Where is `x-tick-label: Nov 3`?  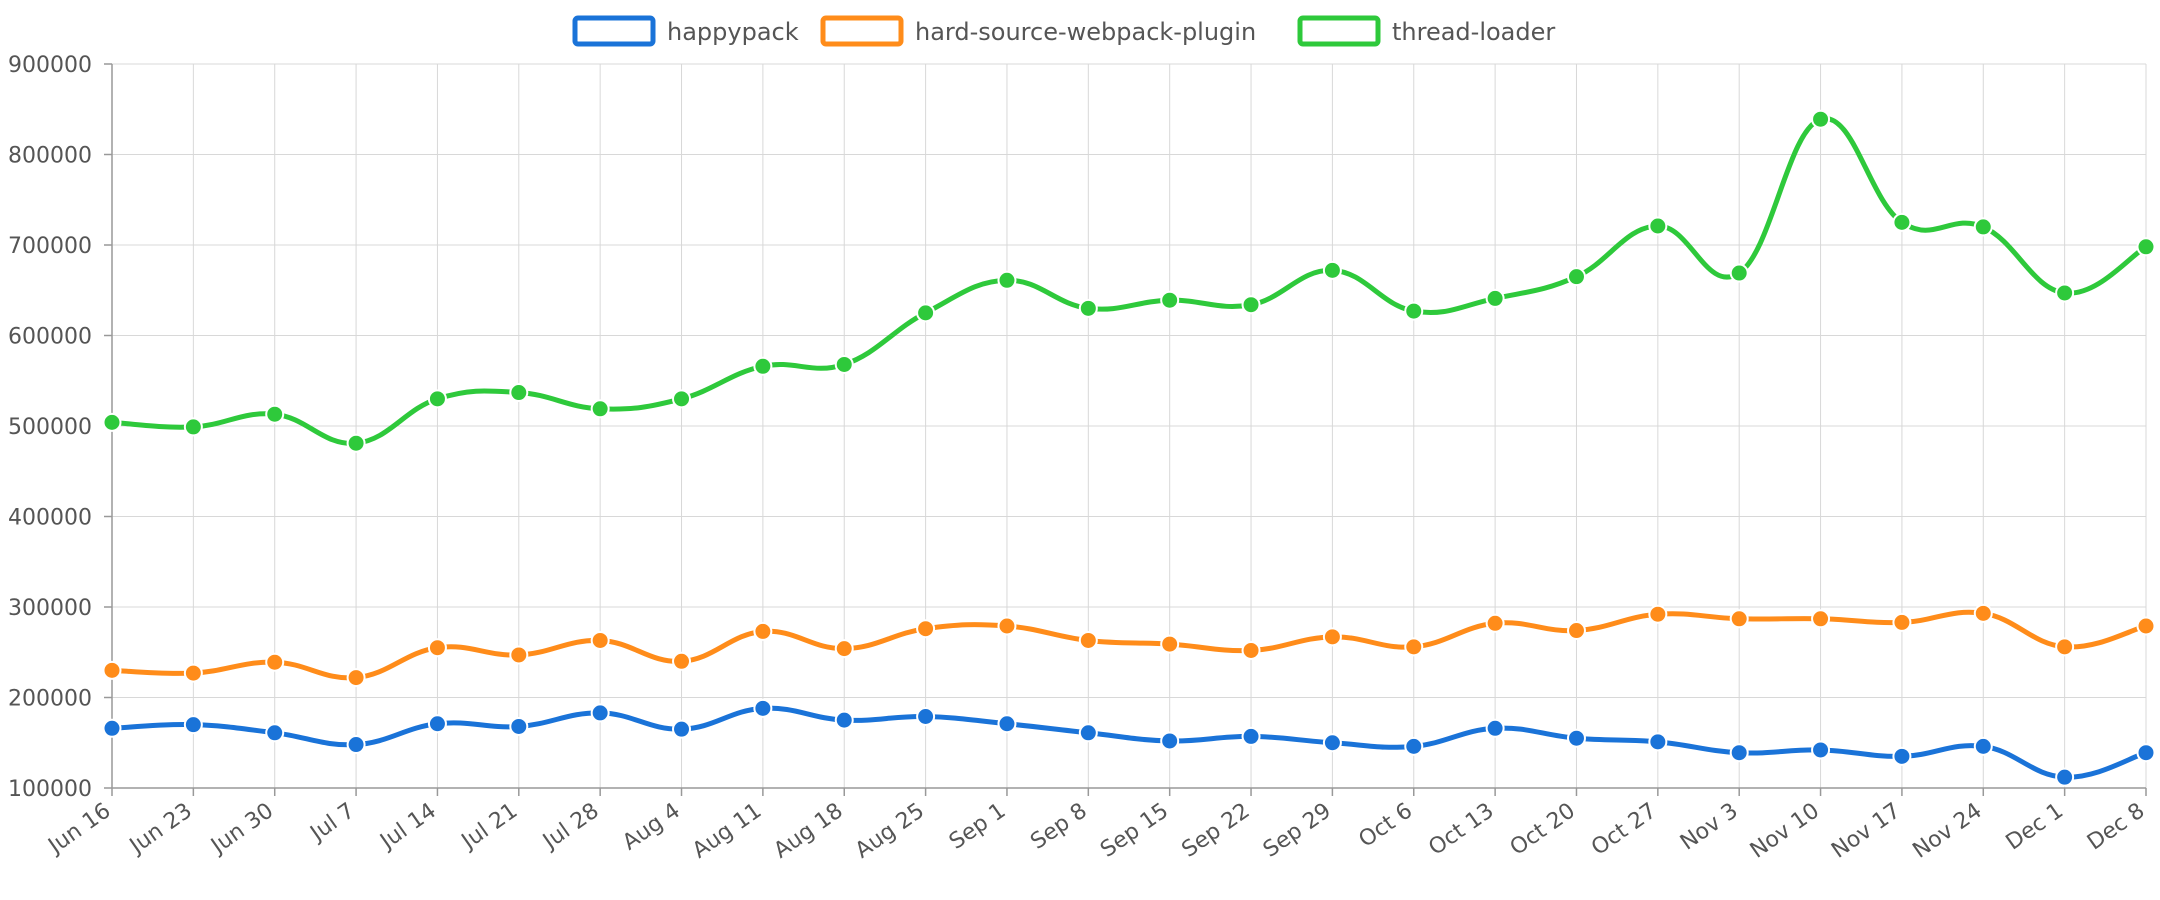 x-tick-label: Nov 3 is located at coordinates (1709, 826).